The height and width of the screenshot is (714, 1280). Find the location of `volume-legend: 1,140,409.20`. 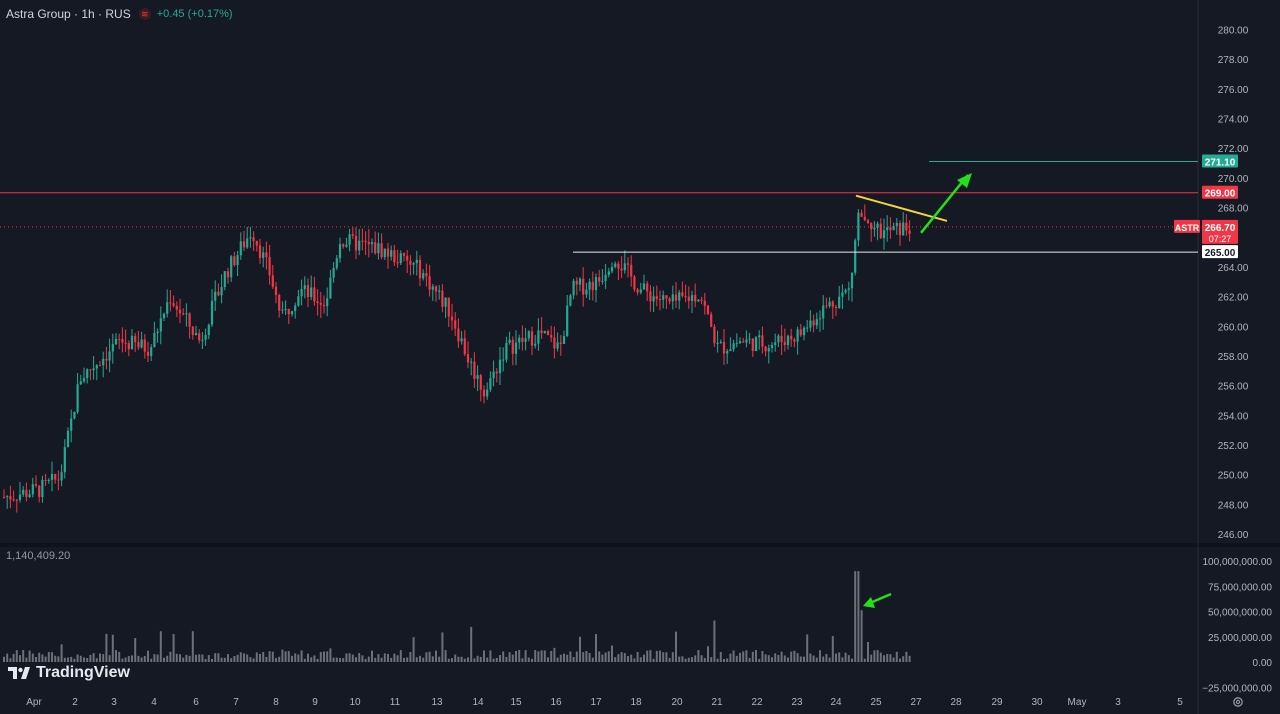

volume-legend: 1,140,409.20 is located at coordinates (38, 556).